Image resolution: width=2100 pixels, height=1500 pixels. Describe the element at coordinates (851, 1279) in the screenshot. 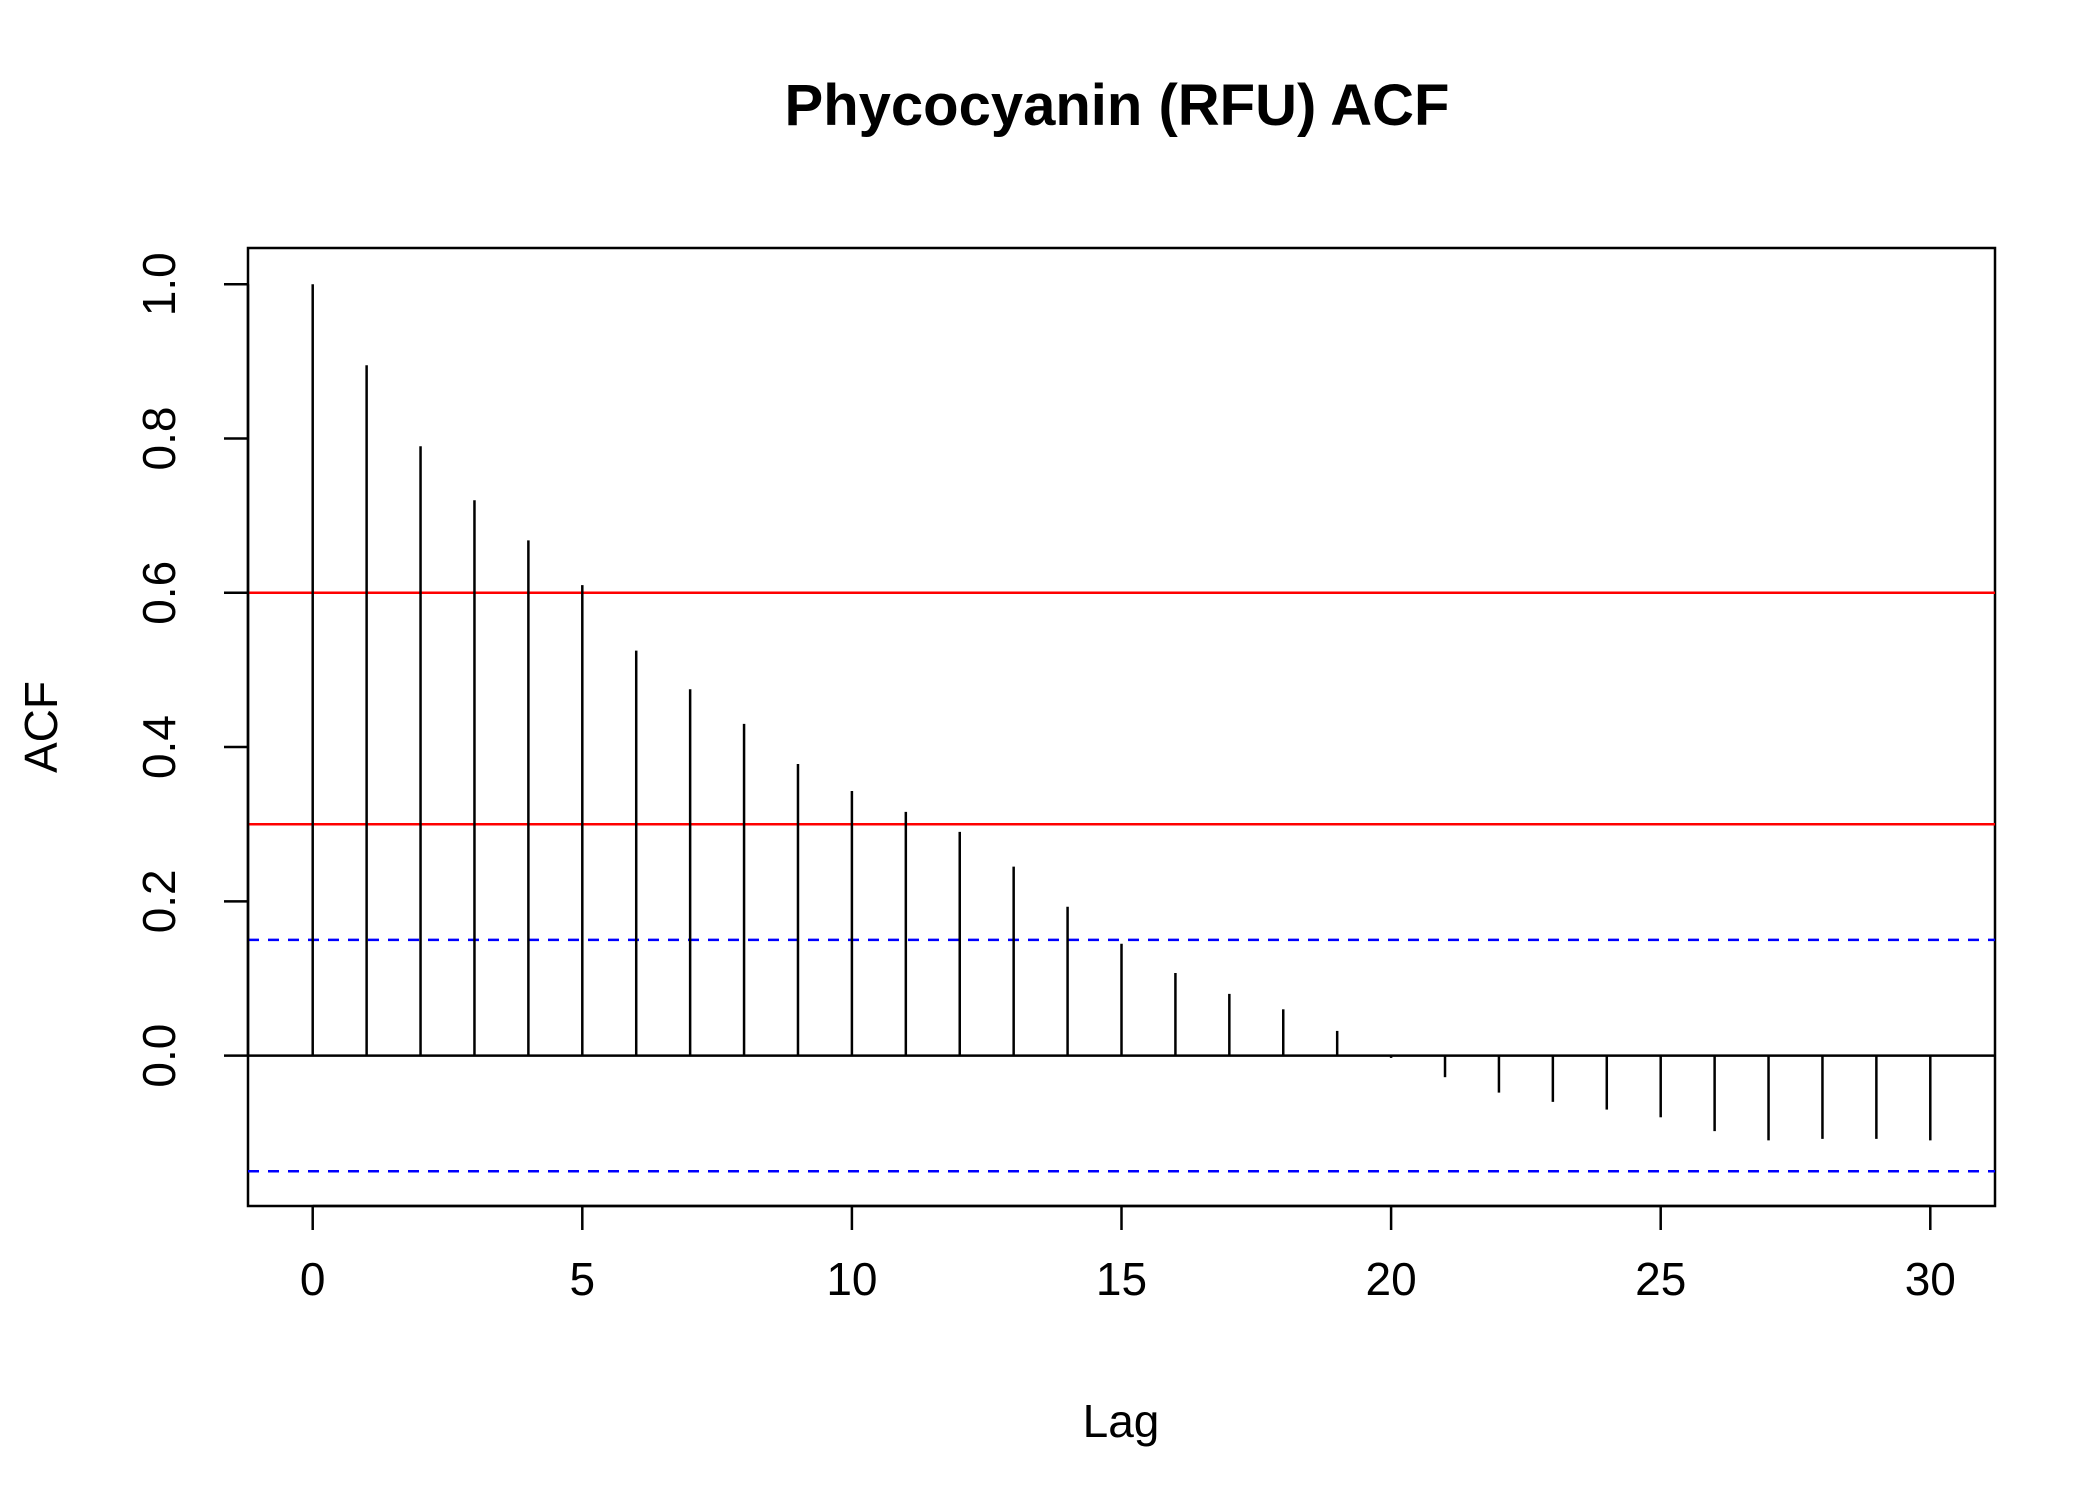

I see `x-tick-label: 10` at that location.